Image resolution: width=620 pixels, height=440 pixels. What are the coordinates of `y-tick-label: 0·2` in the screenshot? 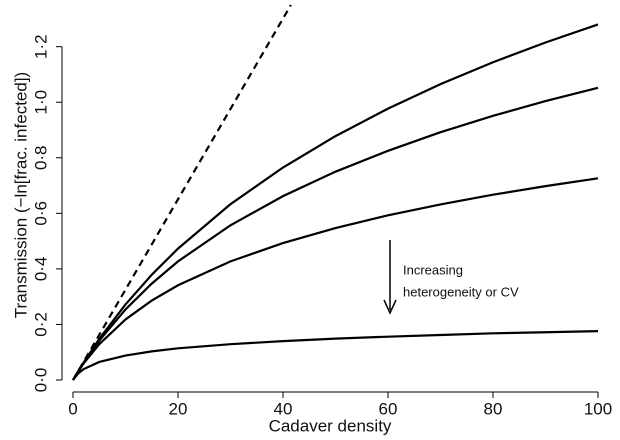 It's located at (40, 324).